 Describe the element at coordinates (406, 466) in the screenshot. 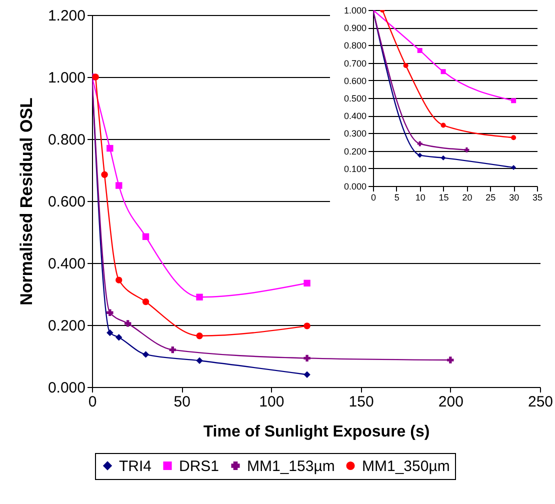

I see `legend-label: MM1_350µm` at that location.